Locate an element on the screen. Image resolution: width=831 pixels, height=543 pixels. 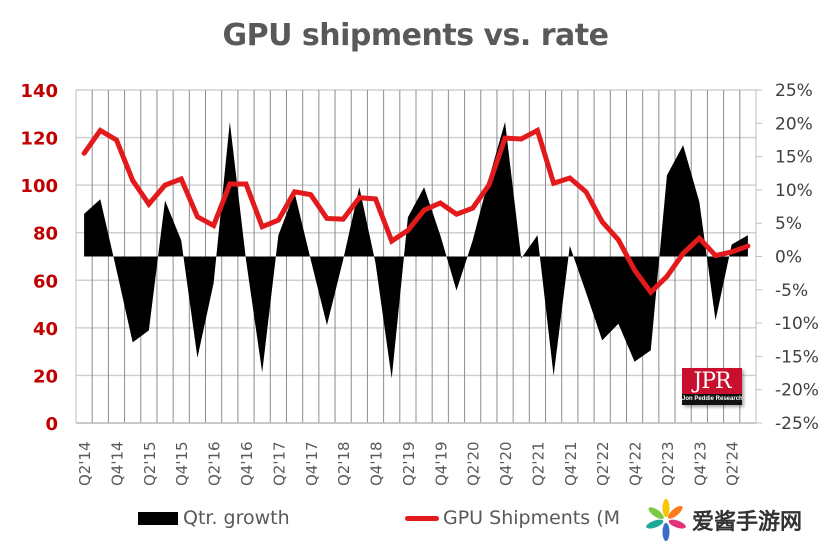
legend-label-qtr-growth: Qtr. growth is located at coordinates (236, 518).